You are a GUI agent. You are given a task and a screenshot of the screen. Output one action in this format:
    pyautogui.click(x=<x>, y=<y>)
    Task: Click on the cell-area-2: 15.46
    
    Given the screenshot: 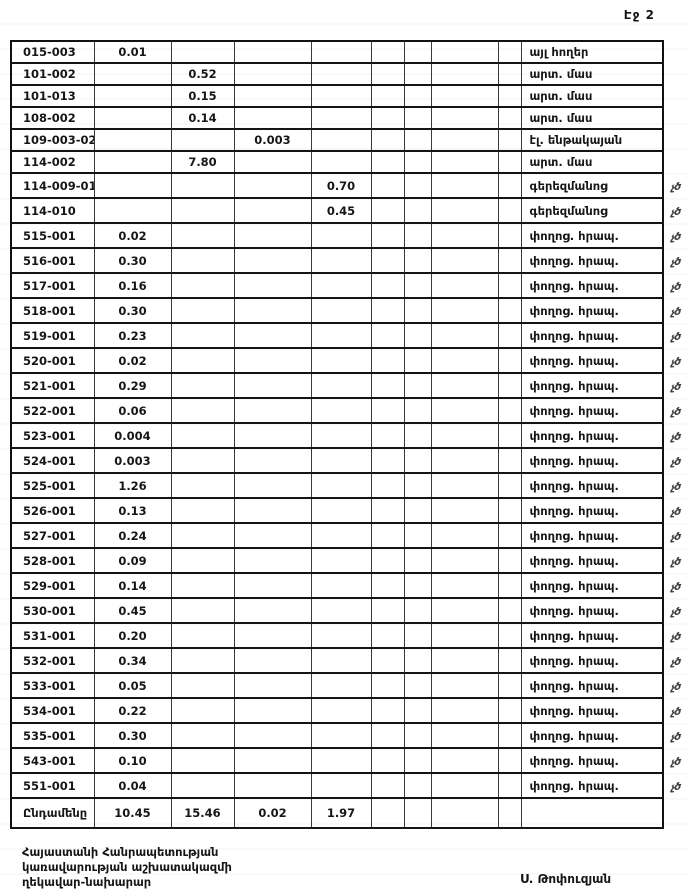 What is the action you would take?
    pyautogui.click(x=202, y=813)
    